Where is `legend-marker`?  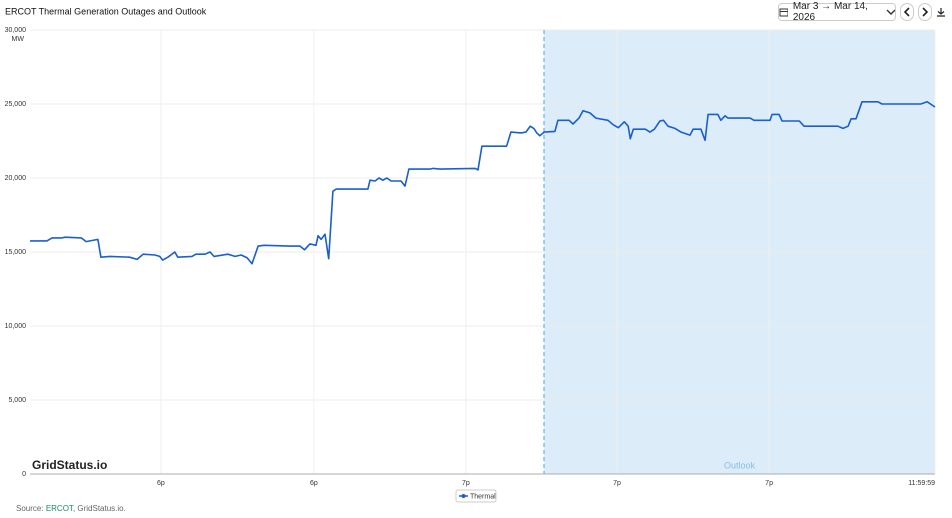 legend-marker is located at coordinates (463, 496).